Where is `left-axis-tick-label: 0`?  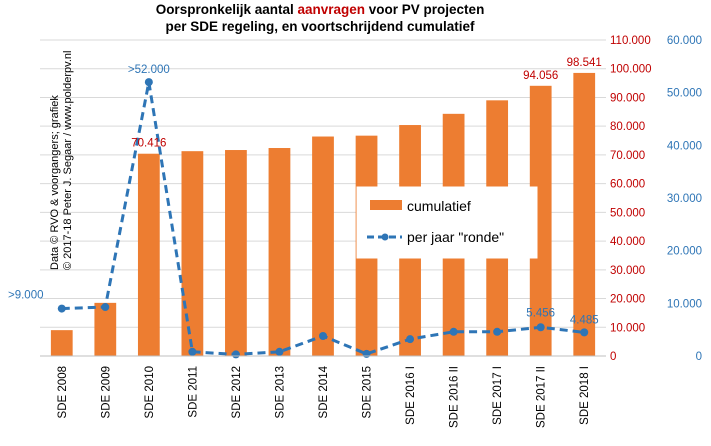 left-axis-tick-label: 0 is located at coordinates (613, 357).